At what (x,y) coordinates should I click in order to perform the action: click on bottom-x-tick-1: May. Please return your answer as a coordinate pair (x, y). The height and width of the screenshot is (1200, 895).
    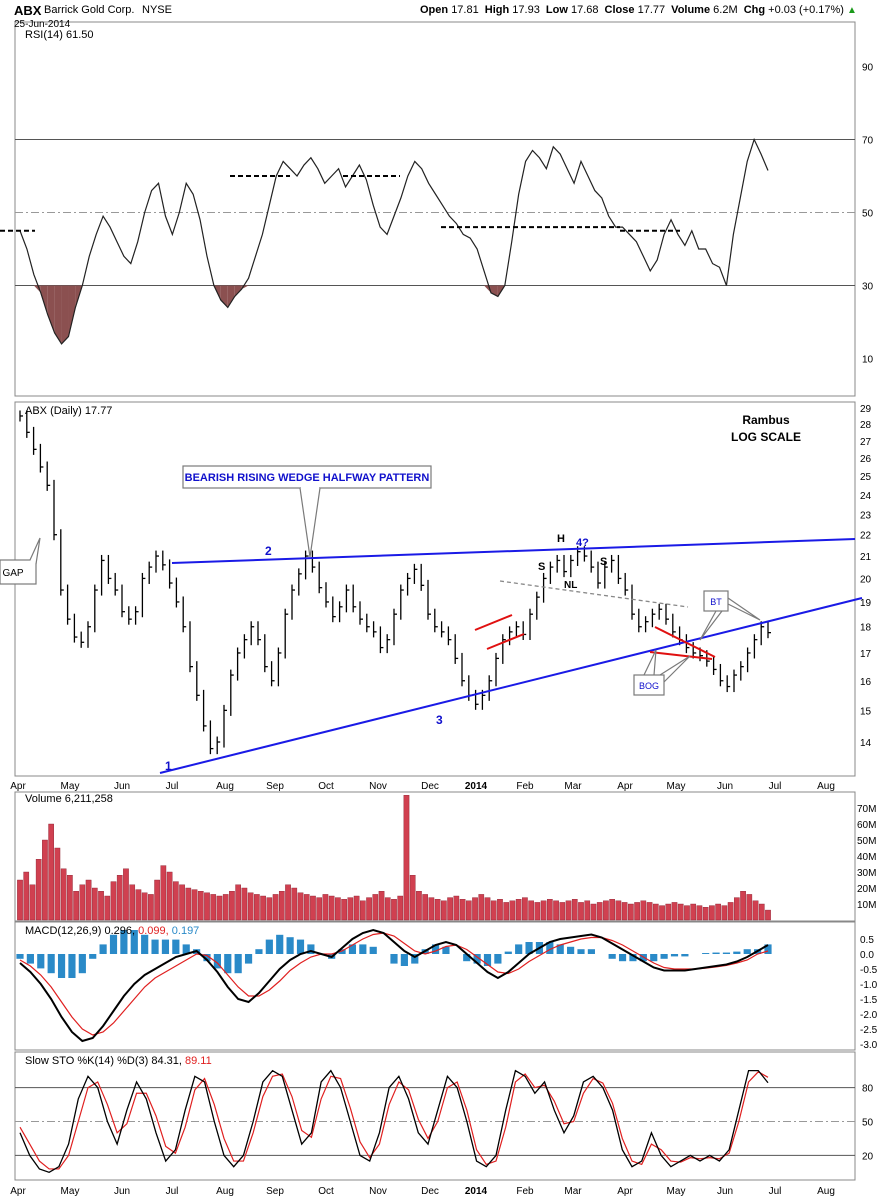
    Looking at the image, I should click on (70, 1191).